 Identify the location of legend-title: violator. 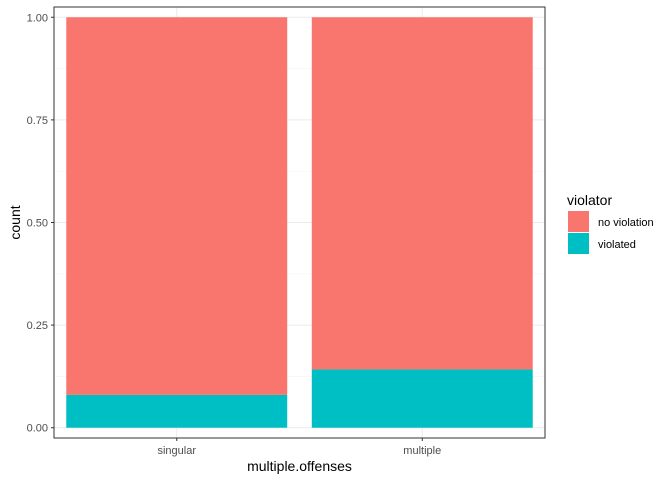
(589, 200).